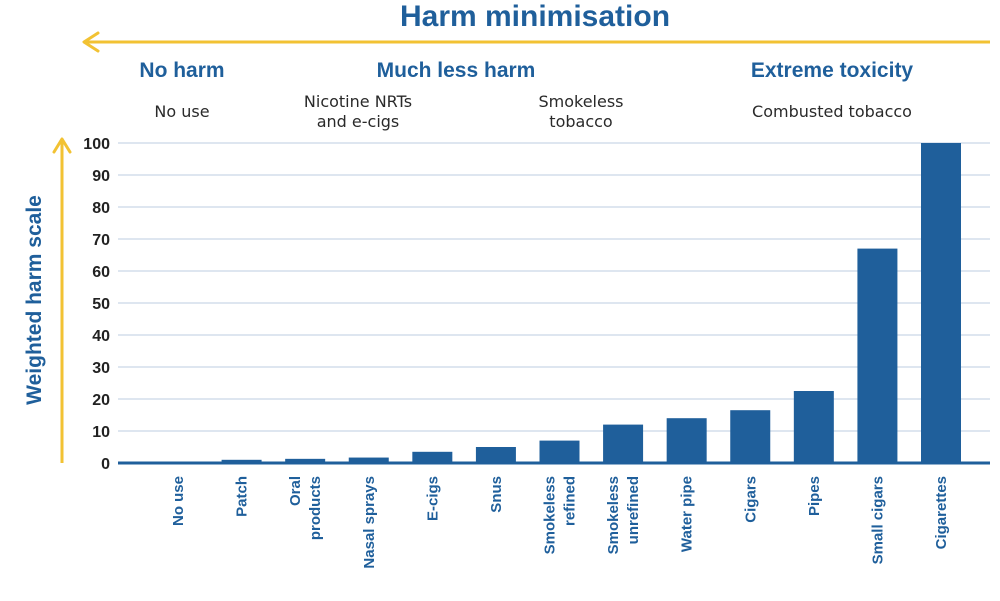 The image size is (1000, 601). Describe the element at coordinates (687, 514) in the screenshot. I see `x-label-water-pipe: Water pipe` at that location.